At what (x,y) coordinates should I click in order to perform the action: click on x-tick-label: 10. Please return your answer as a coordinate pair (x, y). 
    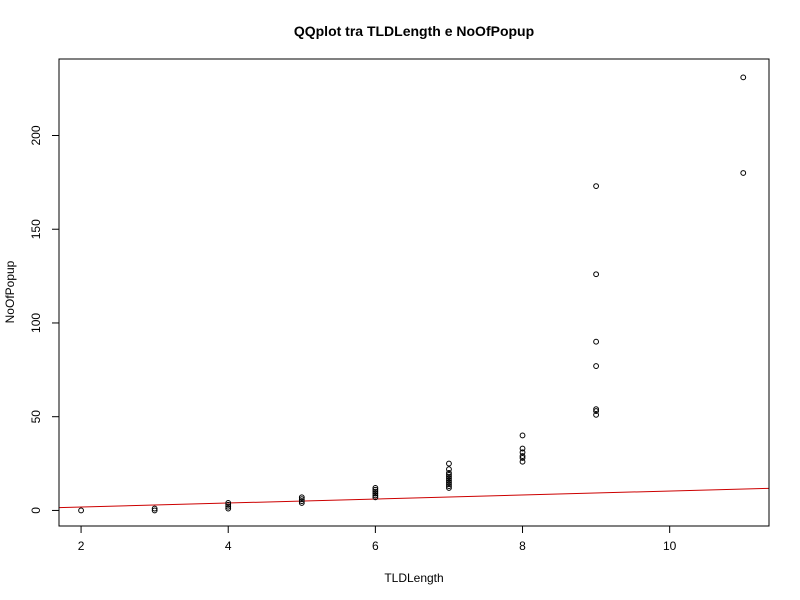
    Looking at the image, I should click on (670, 546).